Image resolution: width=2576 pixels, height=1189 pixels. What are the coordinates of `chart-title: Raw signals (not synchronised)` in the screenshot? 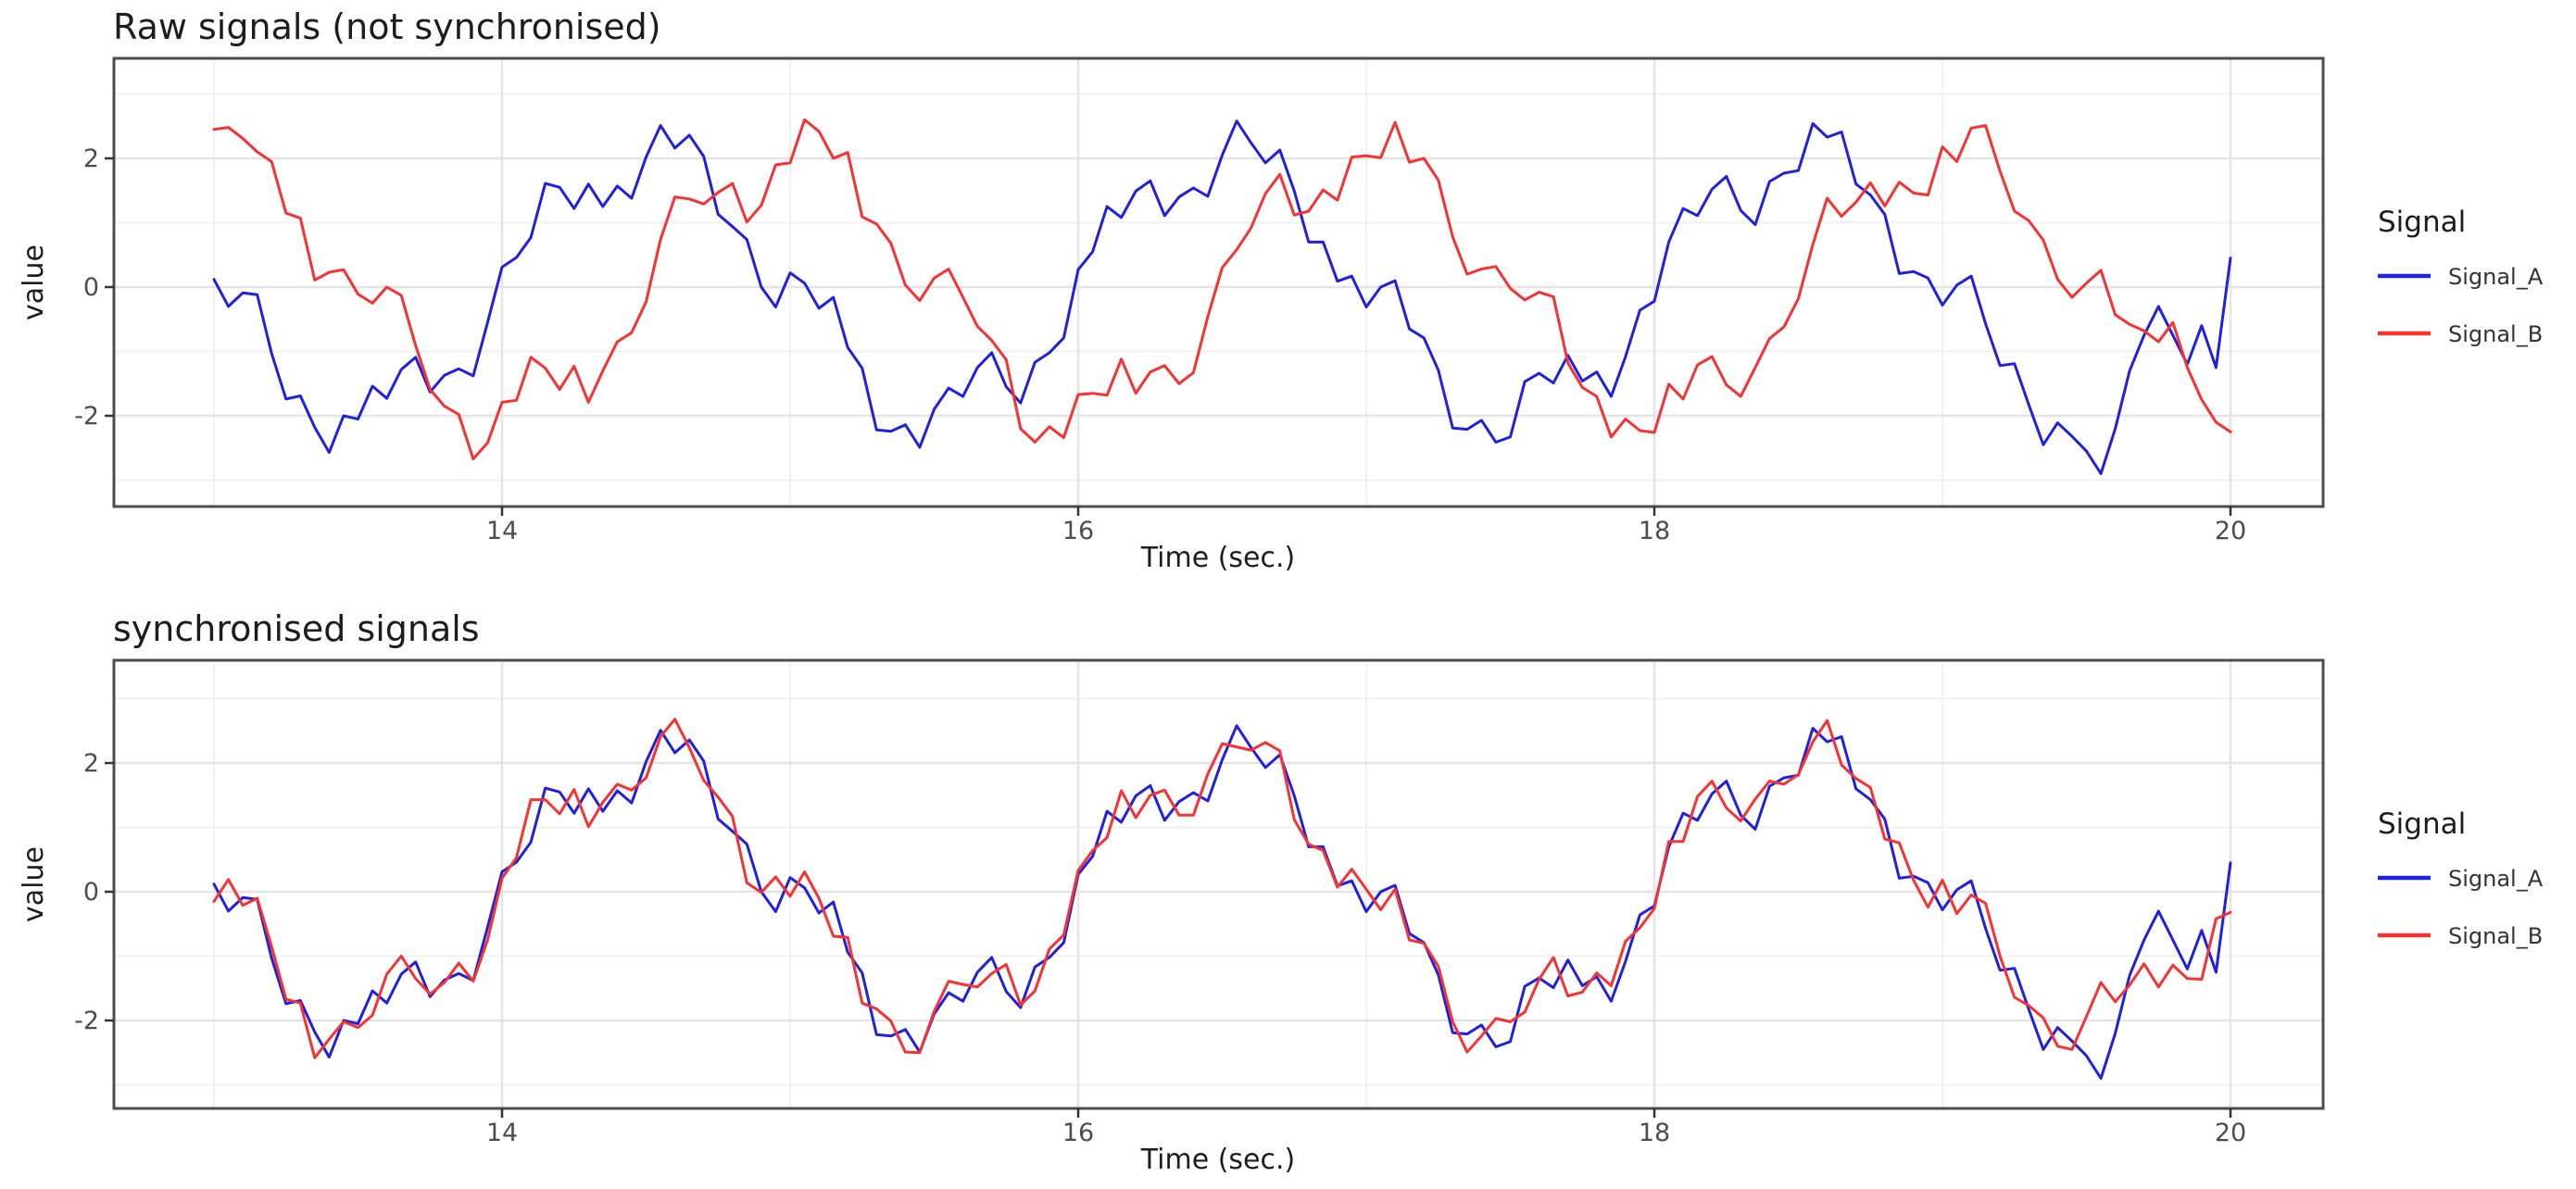 It's located at (387, 26).